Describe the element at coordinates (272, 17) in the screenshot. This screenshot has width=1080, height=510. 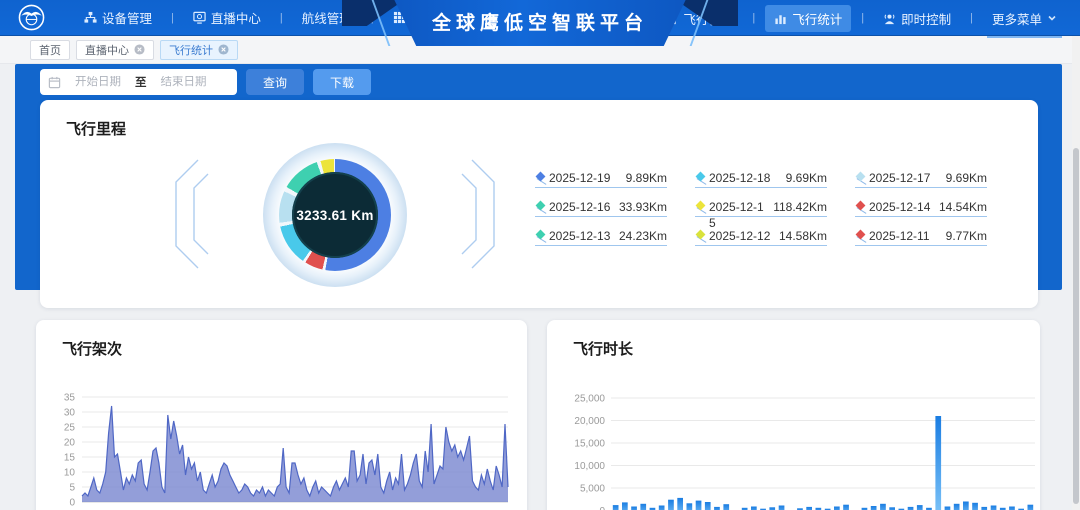
I see `main-nav-left: 设备管理 | 直播中心 | 航线管理 | 电子围栏` at that location.